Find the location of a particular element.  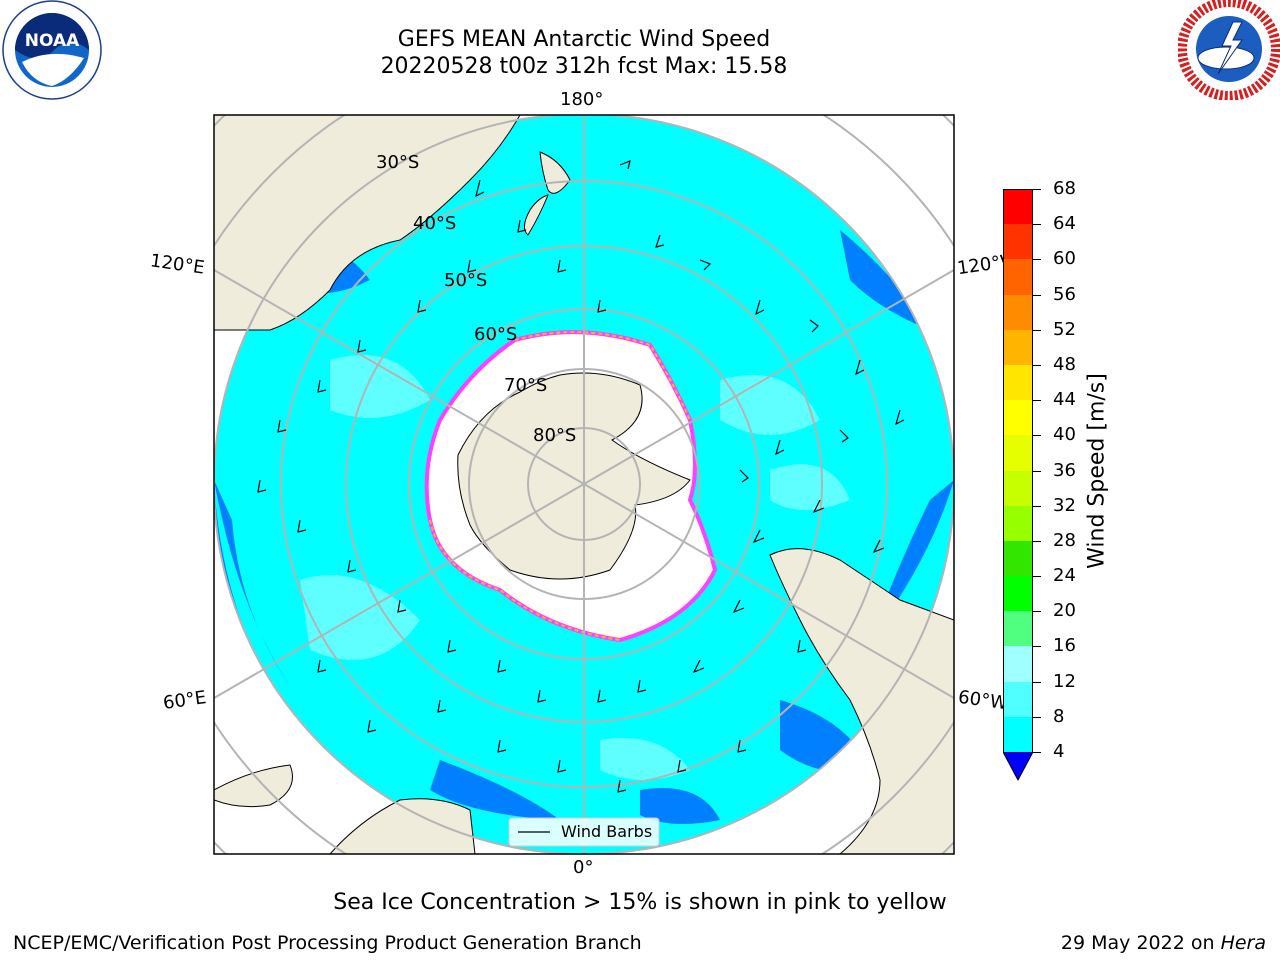

footer-right: 29 May 2022 on Hera is located at coordinates (1163, 943).